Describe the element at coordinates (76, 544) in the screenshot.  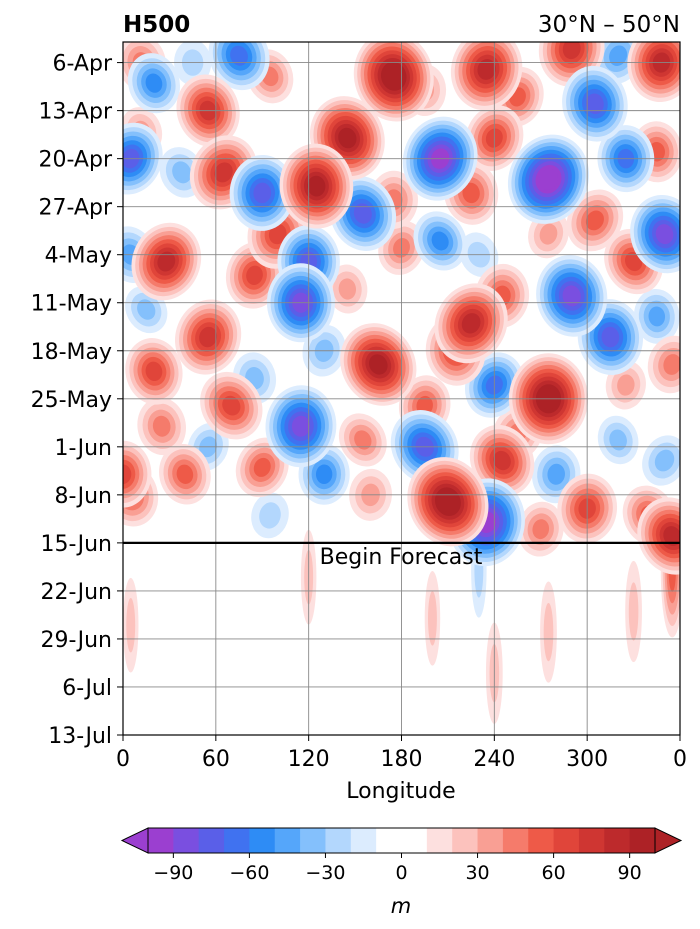
I see `y-tick-label: 15-Jun` at that location.